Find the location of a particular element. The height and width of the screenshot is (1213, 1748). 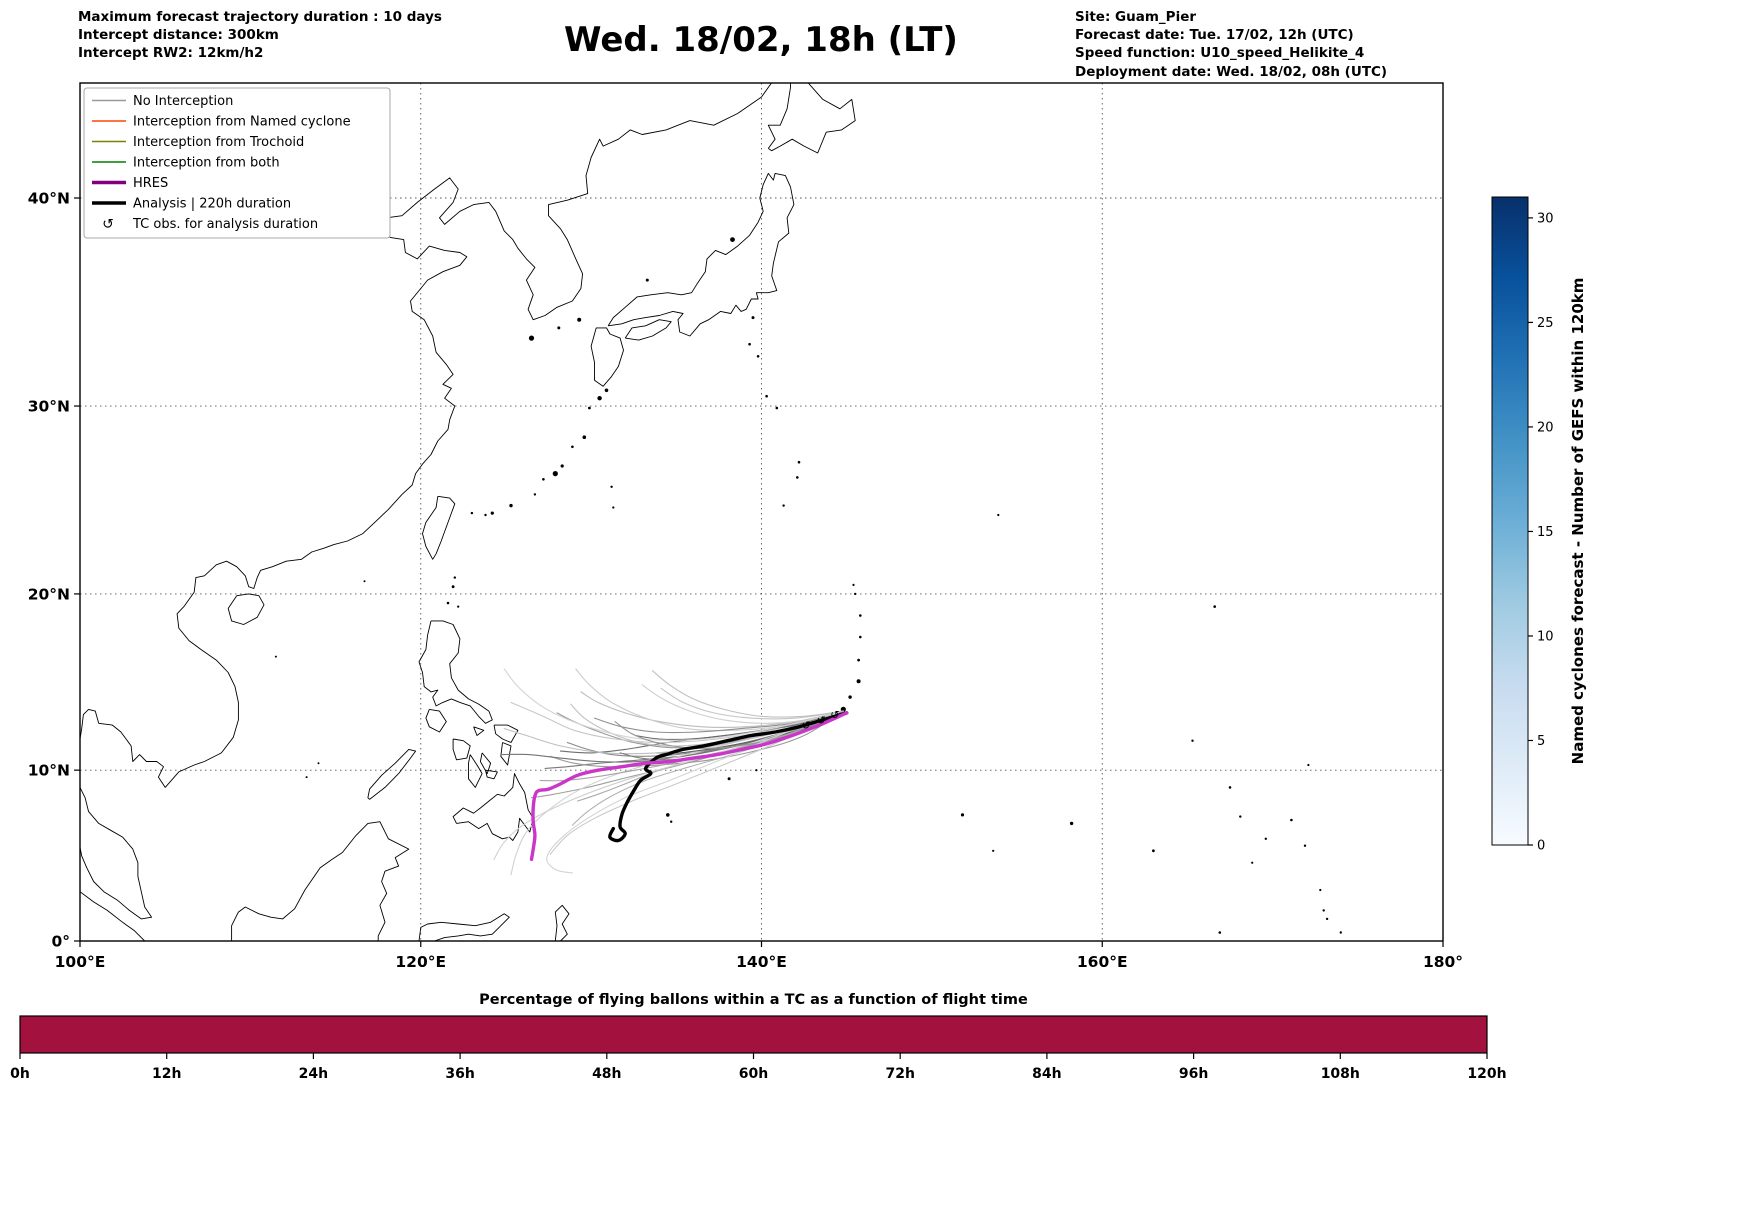

y-tick-label: 0° is located at coordinates (60, 942).